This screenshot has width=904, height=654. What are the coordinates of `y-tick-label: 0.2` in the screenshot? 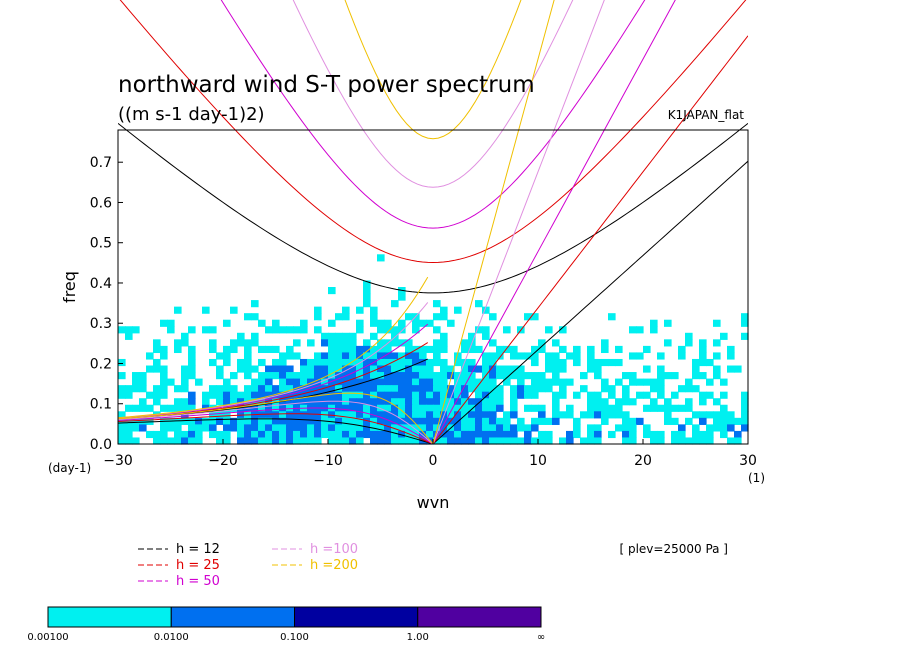 It's located at (101, 364).